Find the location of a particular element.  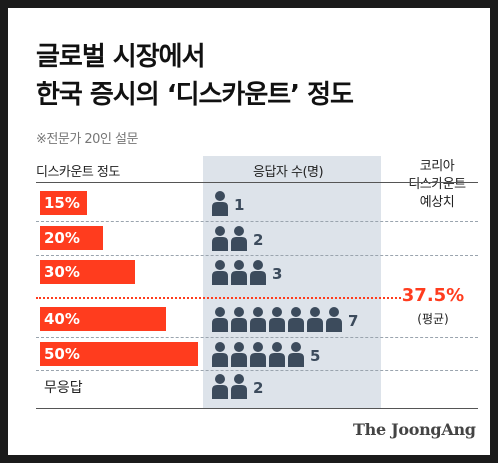

respondent-count: 3 is located at coordinates (277, 274).